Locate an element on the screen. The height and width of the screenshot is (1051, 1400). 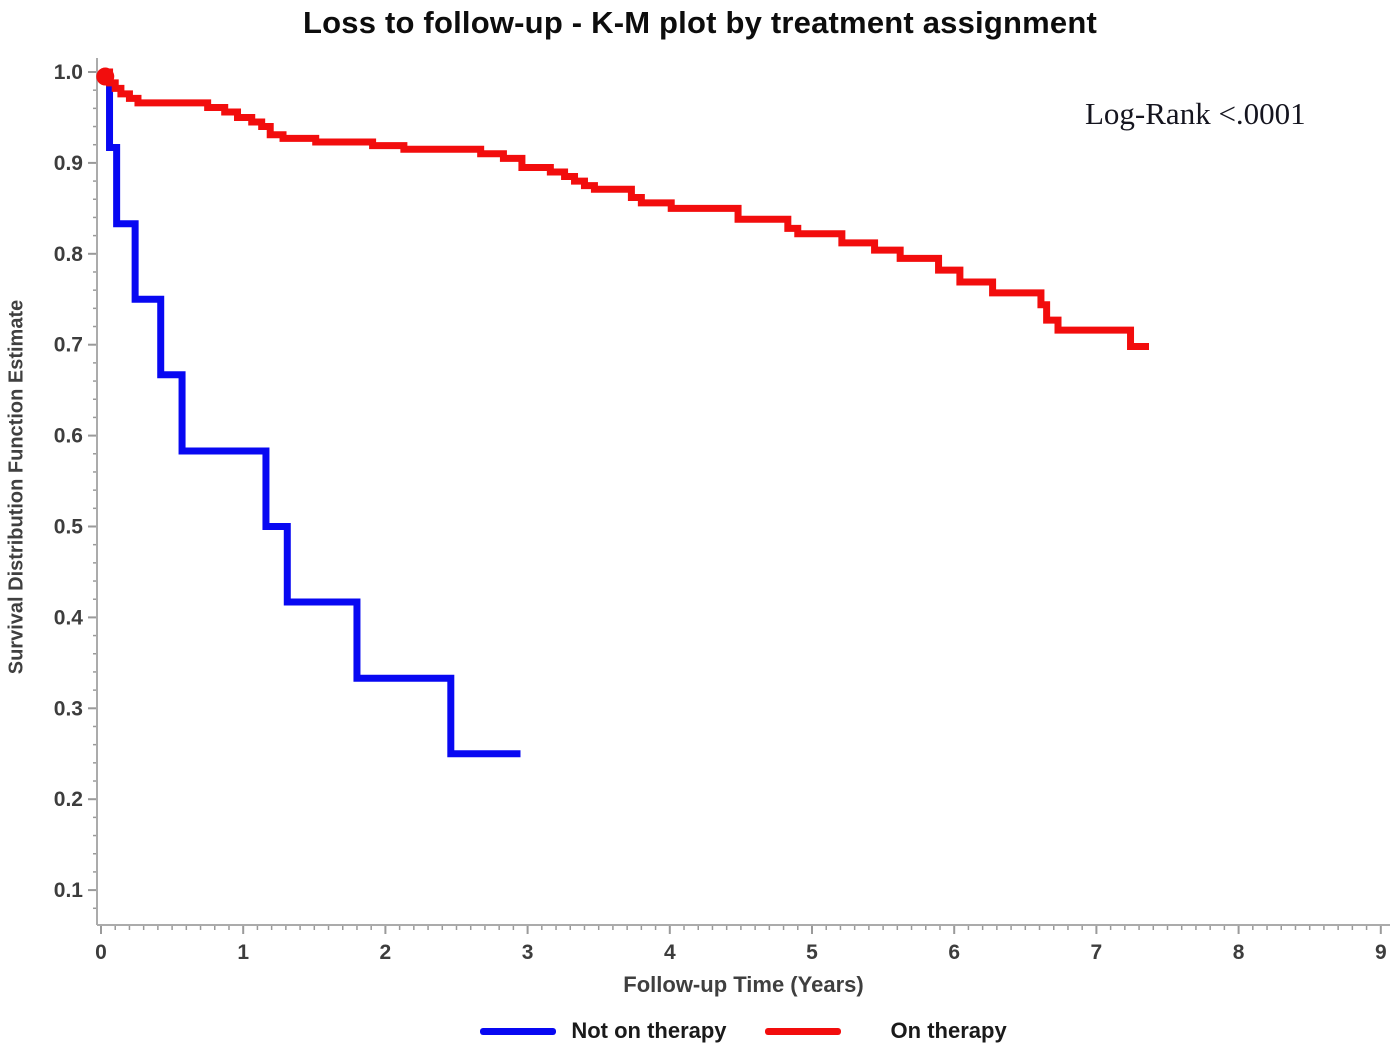
y-tick-label: 0.9 is located at coordinates (68, 163).